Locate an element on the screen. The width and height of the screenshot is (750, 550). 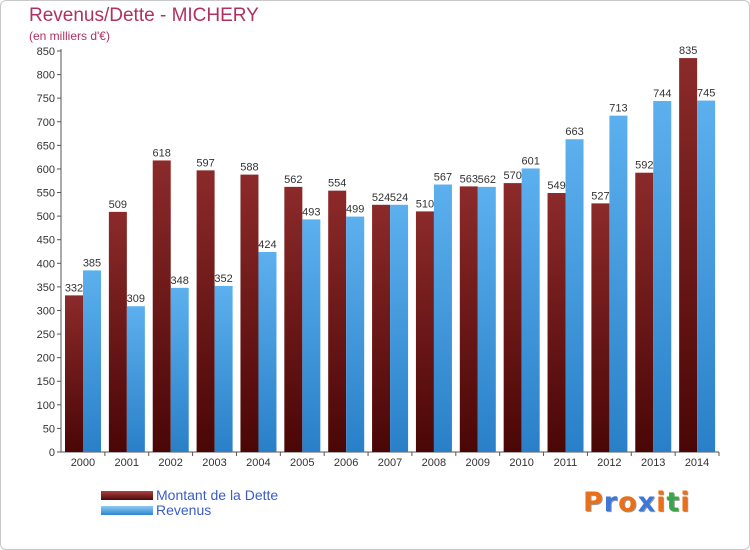
y-tick-label: 250 is located at coordinates (46, 335).